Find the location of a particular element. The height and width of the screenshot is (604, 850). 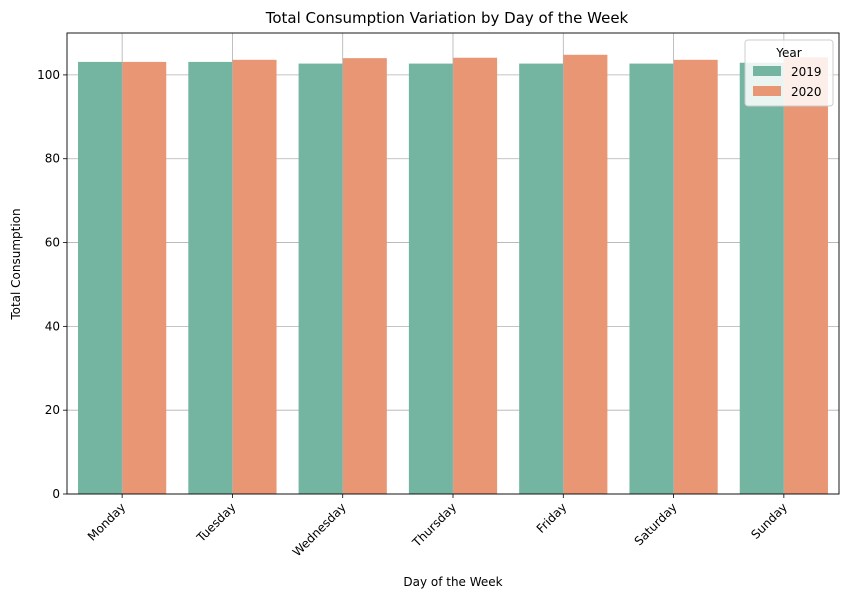

x-tick-label: Monday is located at coordinates (106, 521).